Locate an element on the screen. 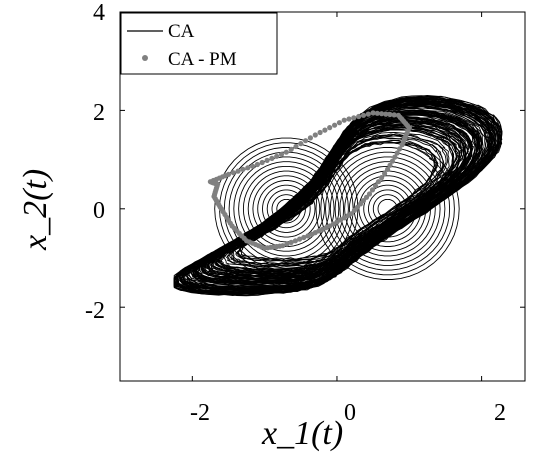 Image resolution: width=536 pixels, height=454 pixels. tick-label-x-neg2: -2 is located at coordinates (200, 413).